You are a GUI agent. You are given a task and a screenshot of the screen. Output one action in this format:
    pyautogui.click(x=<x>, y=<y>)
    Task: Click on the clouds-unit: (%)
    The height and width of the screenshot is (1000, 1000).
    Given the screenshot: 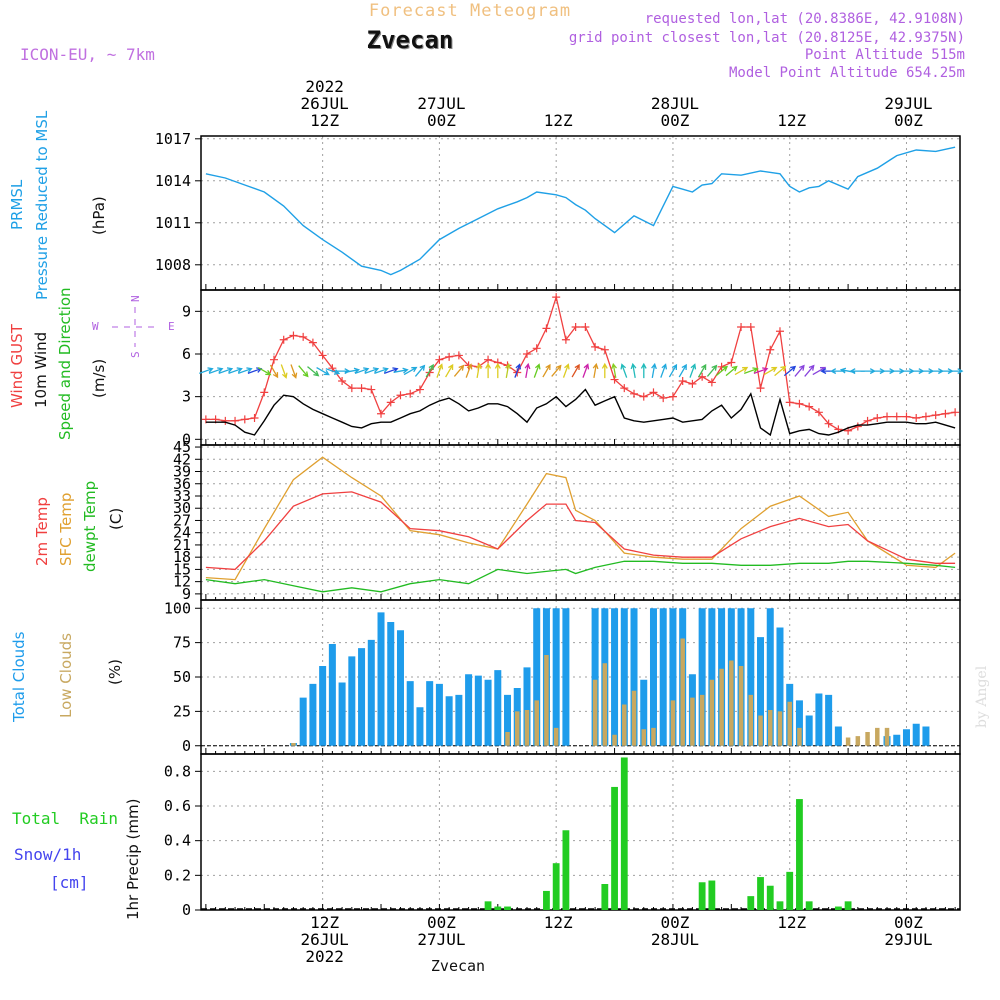 What is the action you would take?
    pyautogui.click(x=115, y=672)
    